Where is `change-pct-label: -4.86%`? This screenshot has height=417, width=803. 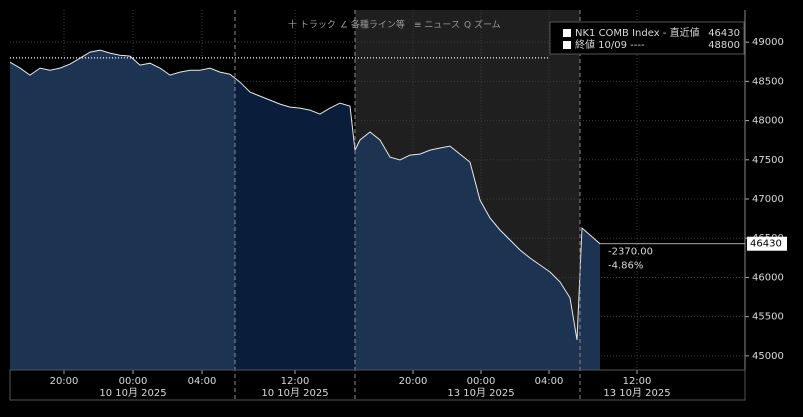
change-pct-label: -4.86% is located at coordinates (625, 266).